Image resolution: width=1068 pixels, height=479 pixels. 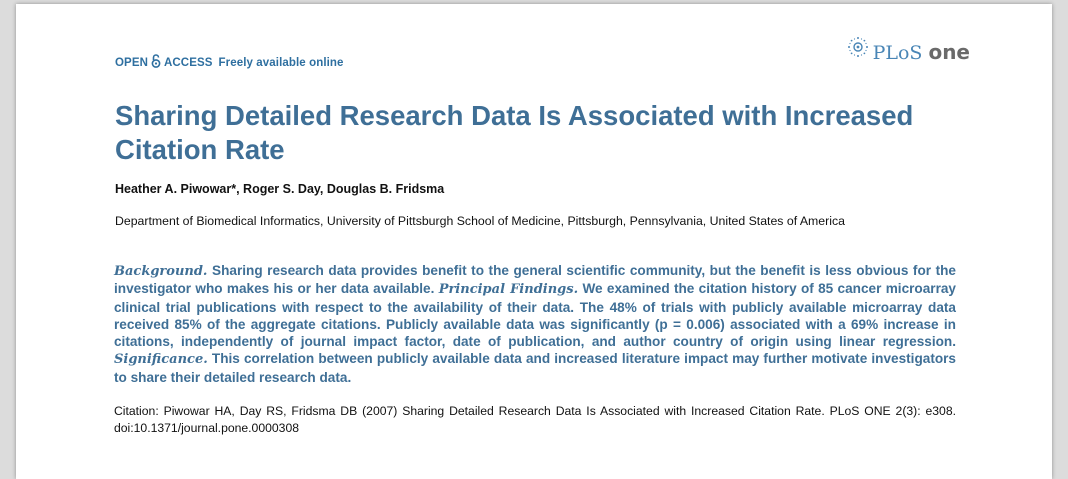 What do you see at coordinates (156, 62) in the screenshot?
I see `open-lock-icon` at bounding box center [156, 62].